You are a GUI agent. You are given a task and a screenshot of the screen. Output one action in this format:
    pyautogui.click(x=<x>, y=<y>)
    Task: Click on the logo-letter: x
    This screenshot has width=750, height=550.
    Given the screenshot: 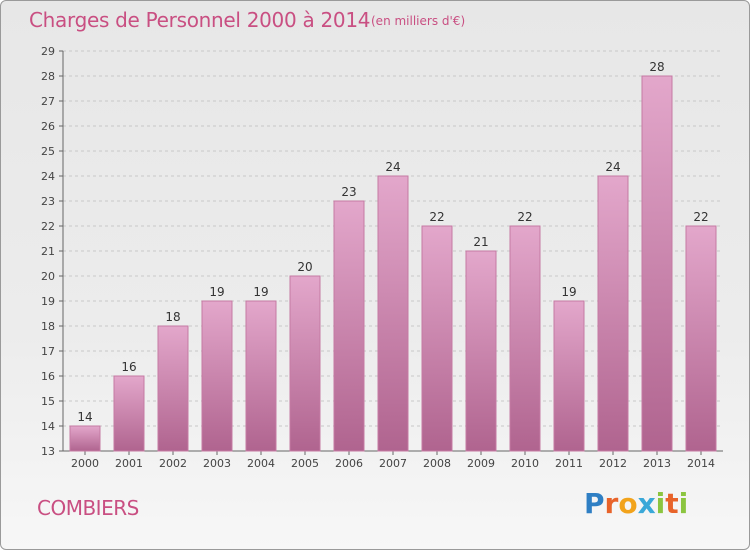 What is the action you would take?
    pyautogui.click(x=646, y=503)
    